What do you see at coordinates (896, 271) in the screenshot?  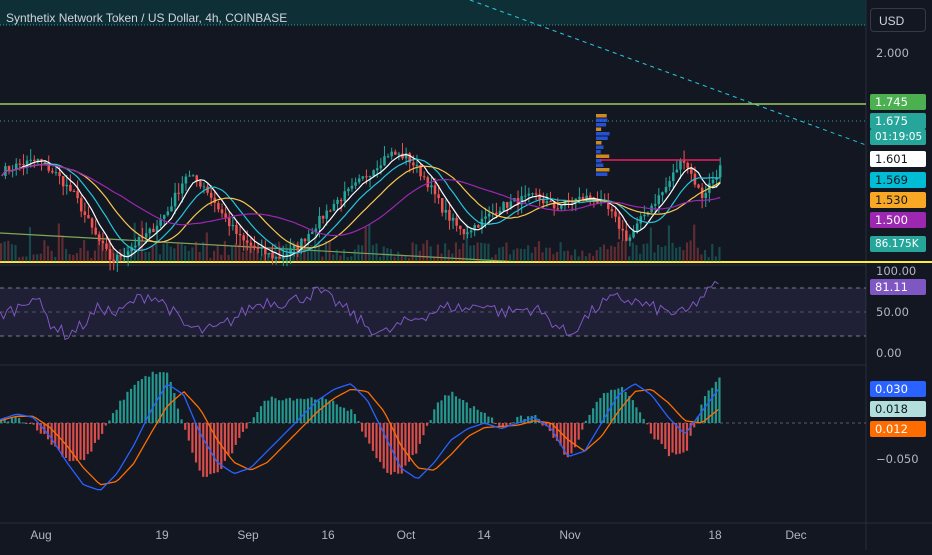 I see `rsi-tick: 100.00` at bounding box center [896, 271].